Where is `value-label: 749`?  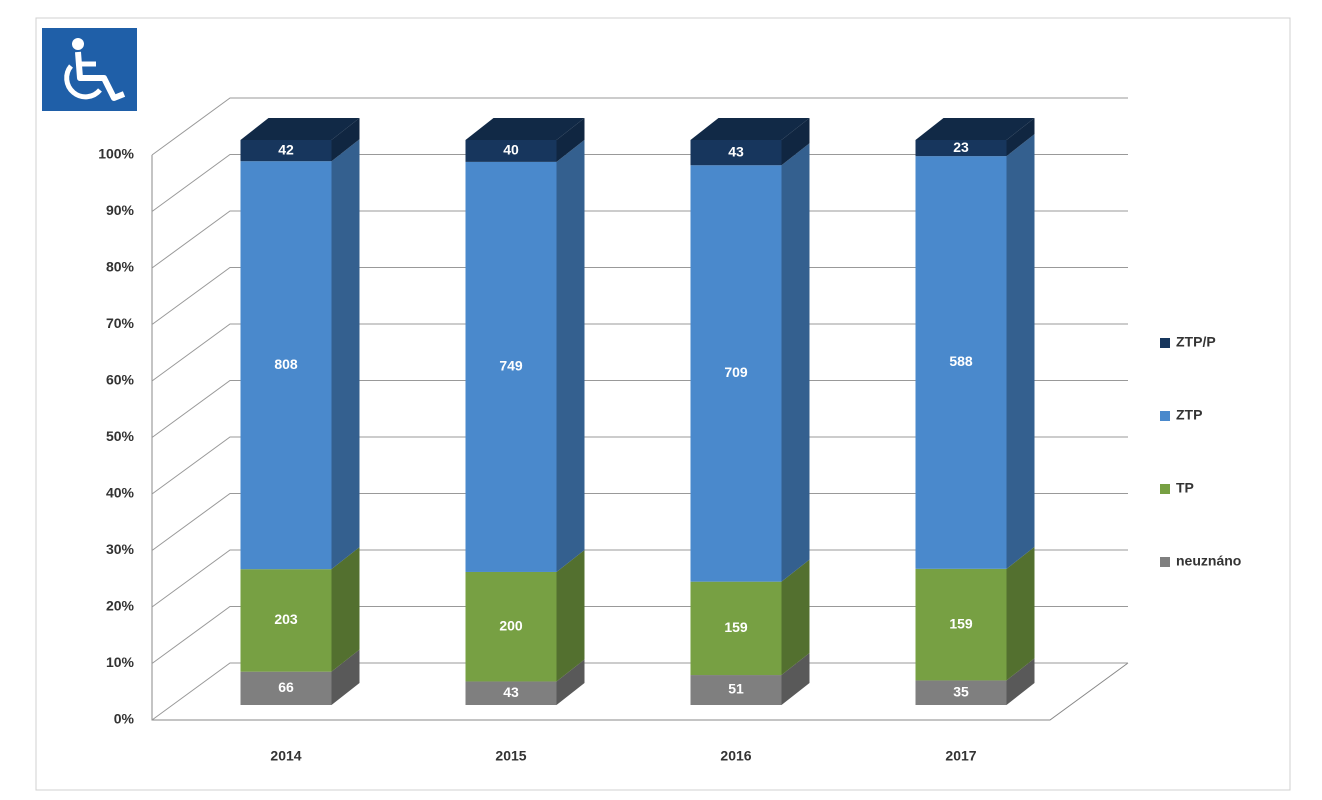 value-label: 749 is located at coordinates (511, 366).